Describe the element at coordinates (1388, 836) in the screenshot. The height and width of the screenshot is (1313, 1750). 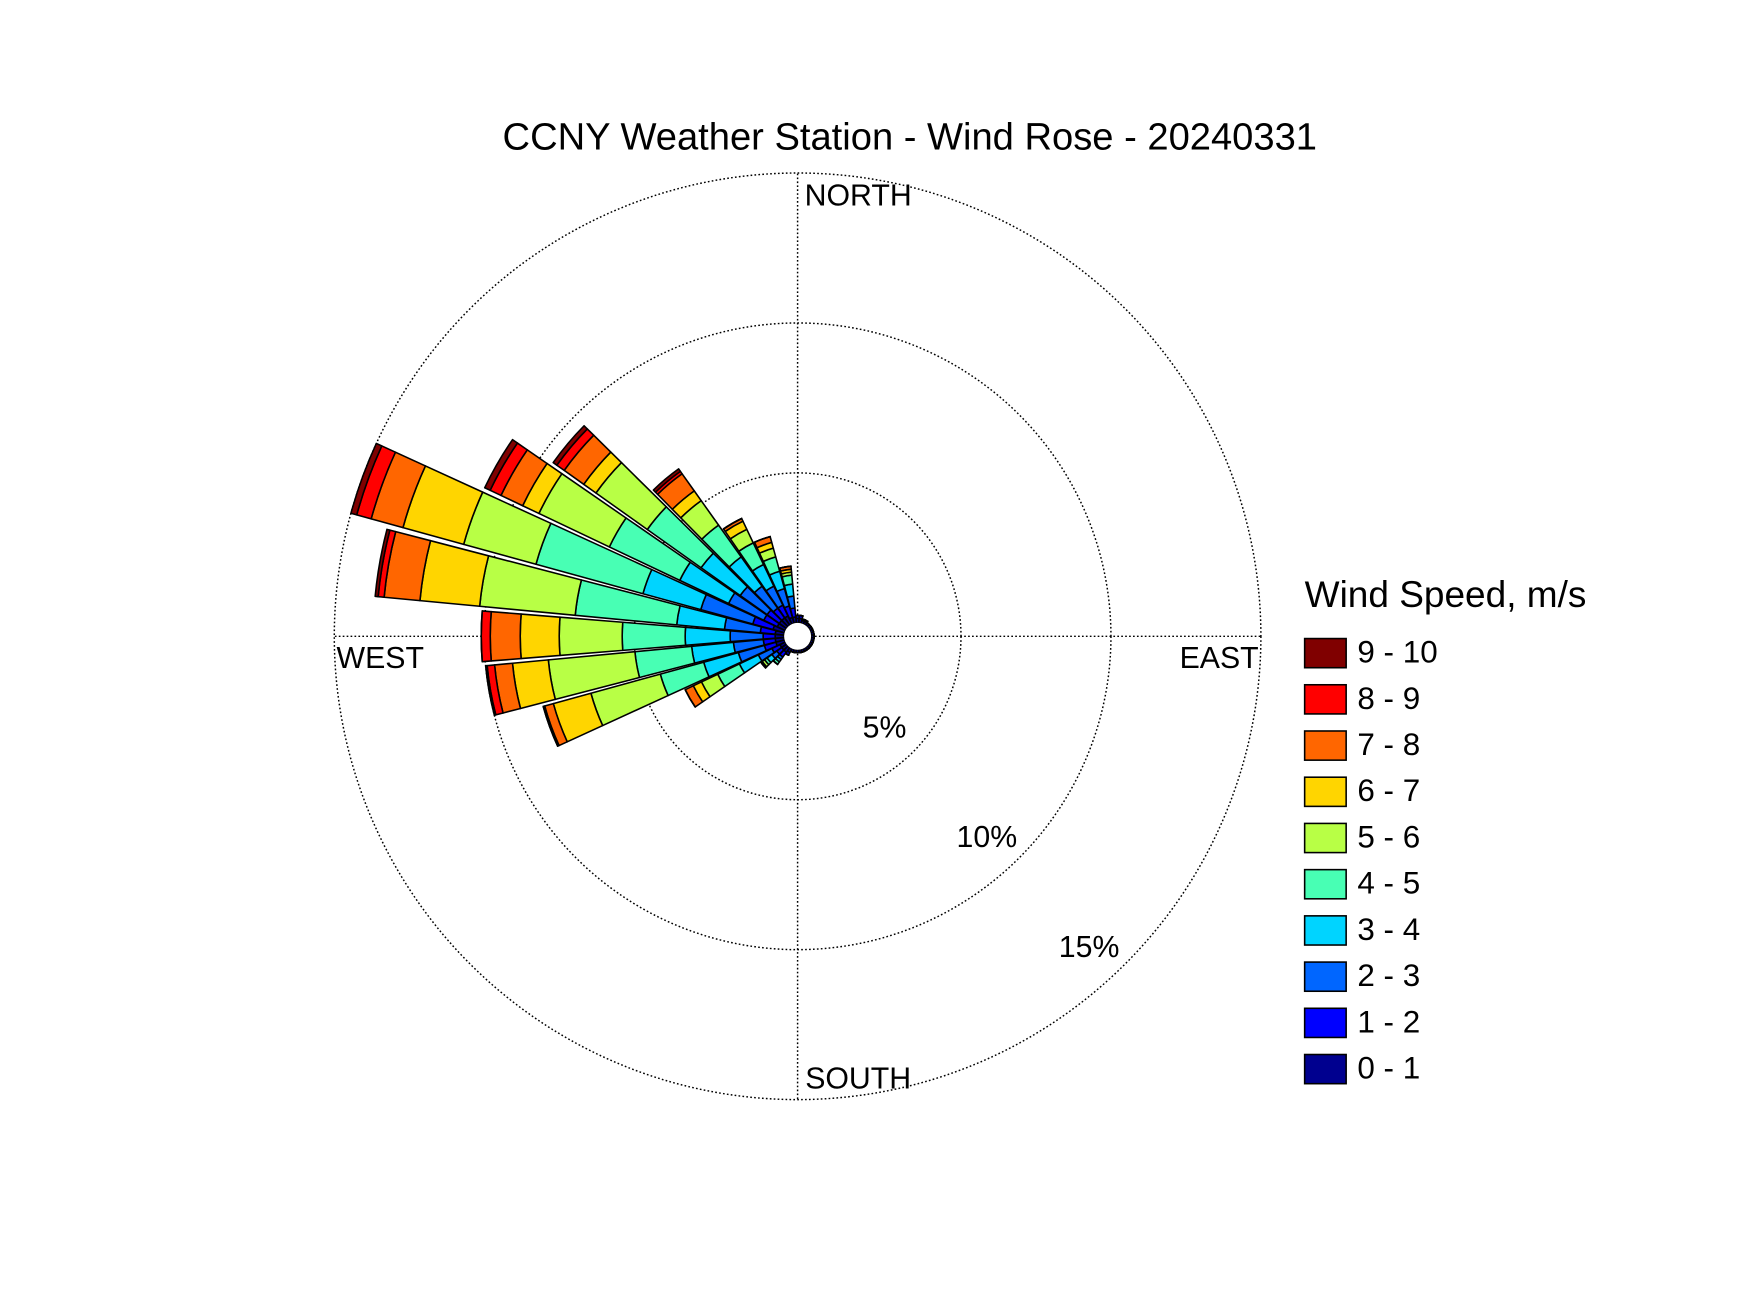
I see `legend-label: 5 - 6` at that location.